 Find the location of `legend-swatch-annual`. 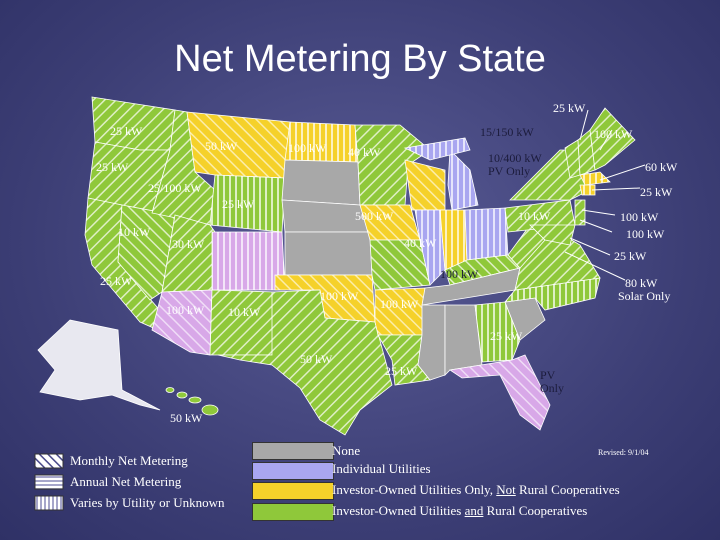

legend-swatch-annual is located at coordinates (49, 482).